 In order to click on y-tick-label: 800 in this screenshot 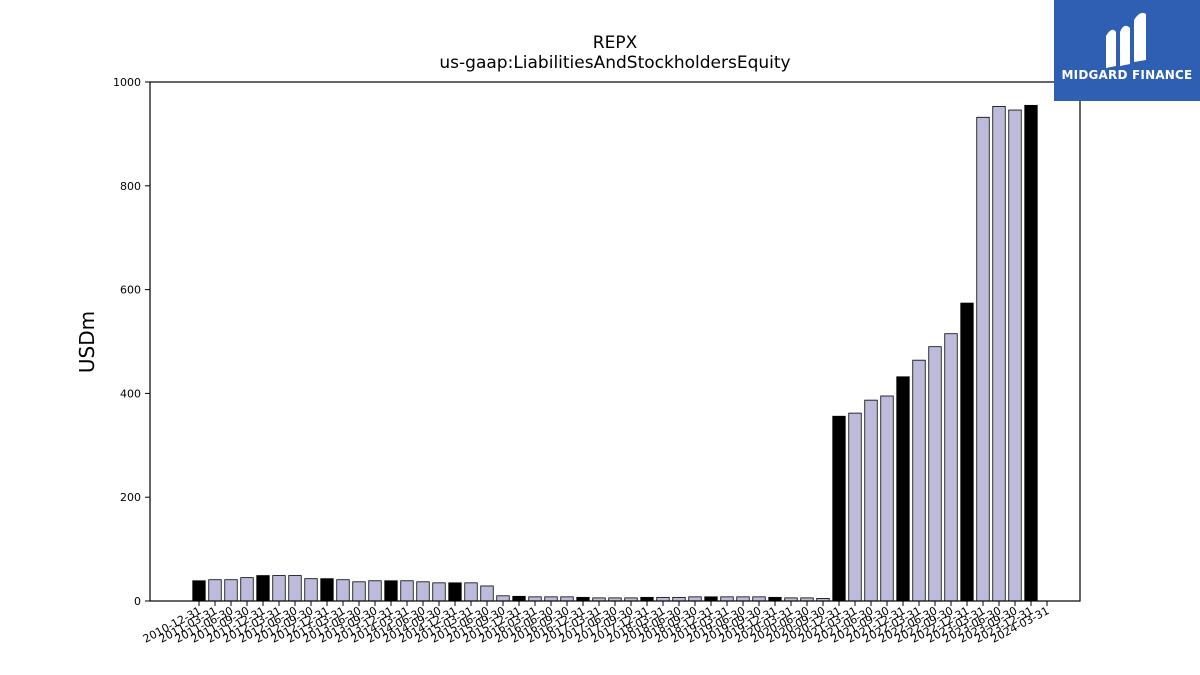, I will do `click(130, 186)`.